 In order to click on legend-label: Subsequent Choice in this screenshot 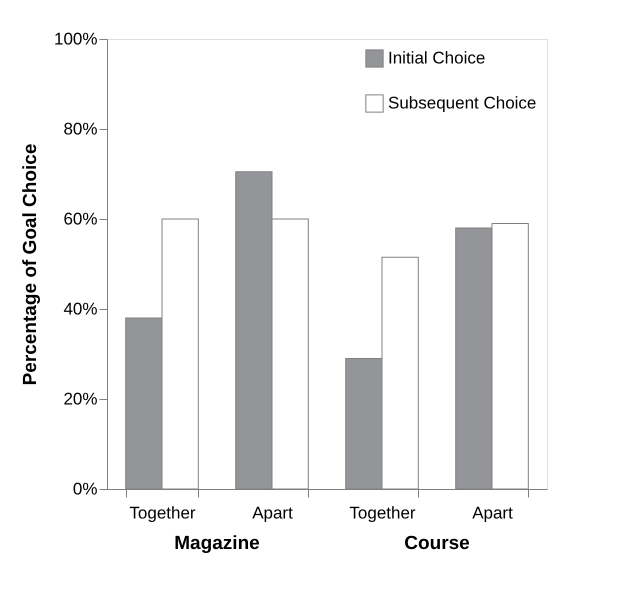, I will do `click(462, 103)`.